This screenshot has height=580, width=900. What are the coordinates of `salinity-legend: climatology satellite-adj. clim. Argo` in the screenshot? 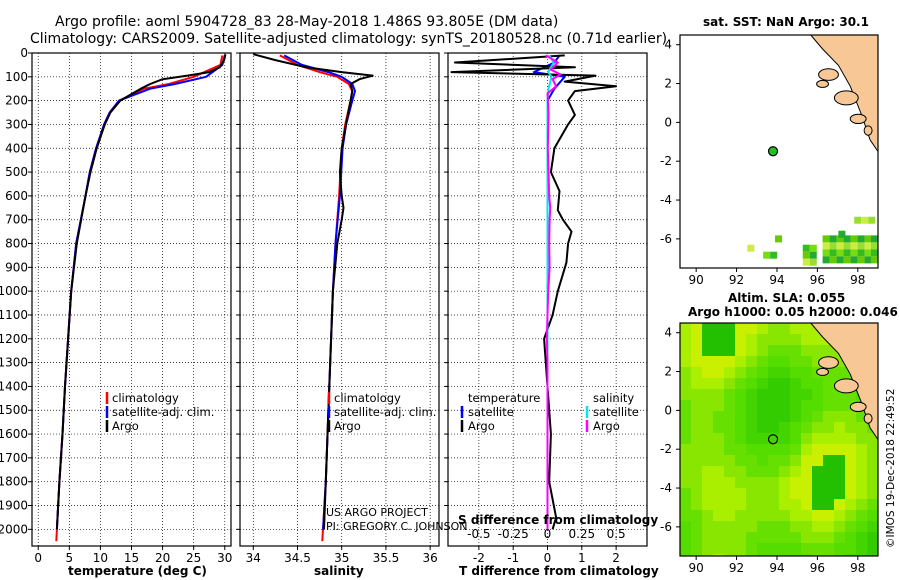 It's located at (381, 412).